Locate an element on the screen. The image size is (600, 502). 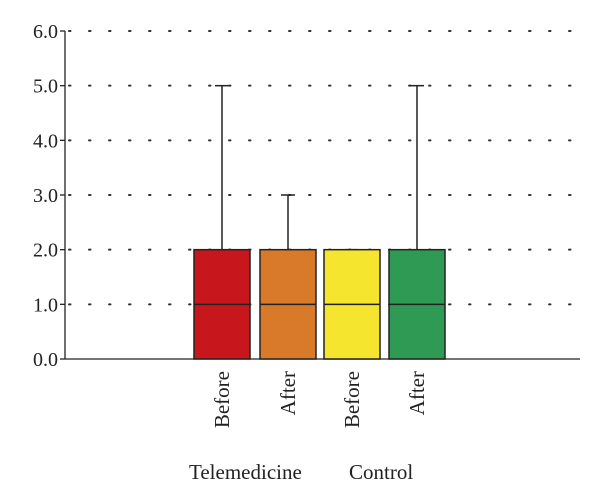
box-2-after is located at coordinates (288, 277).